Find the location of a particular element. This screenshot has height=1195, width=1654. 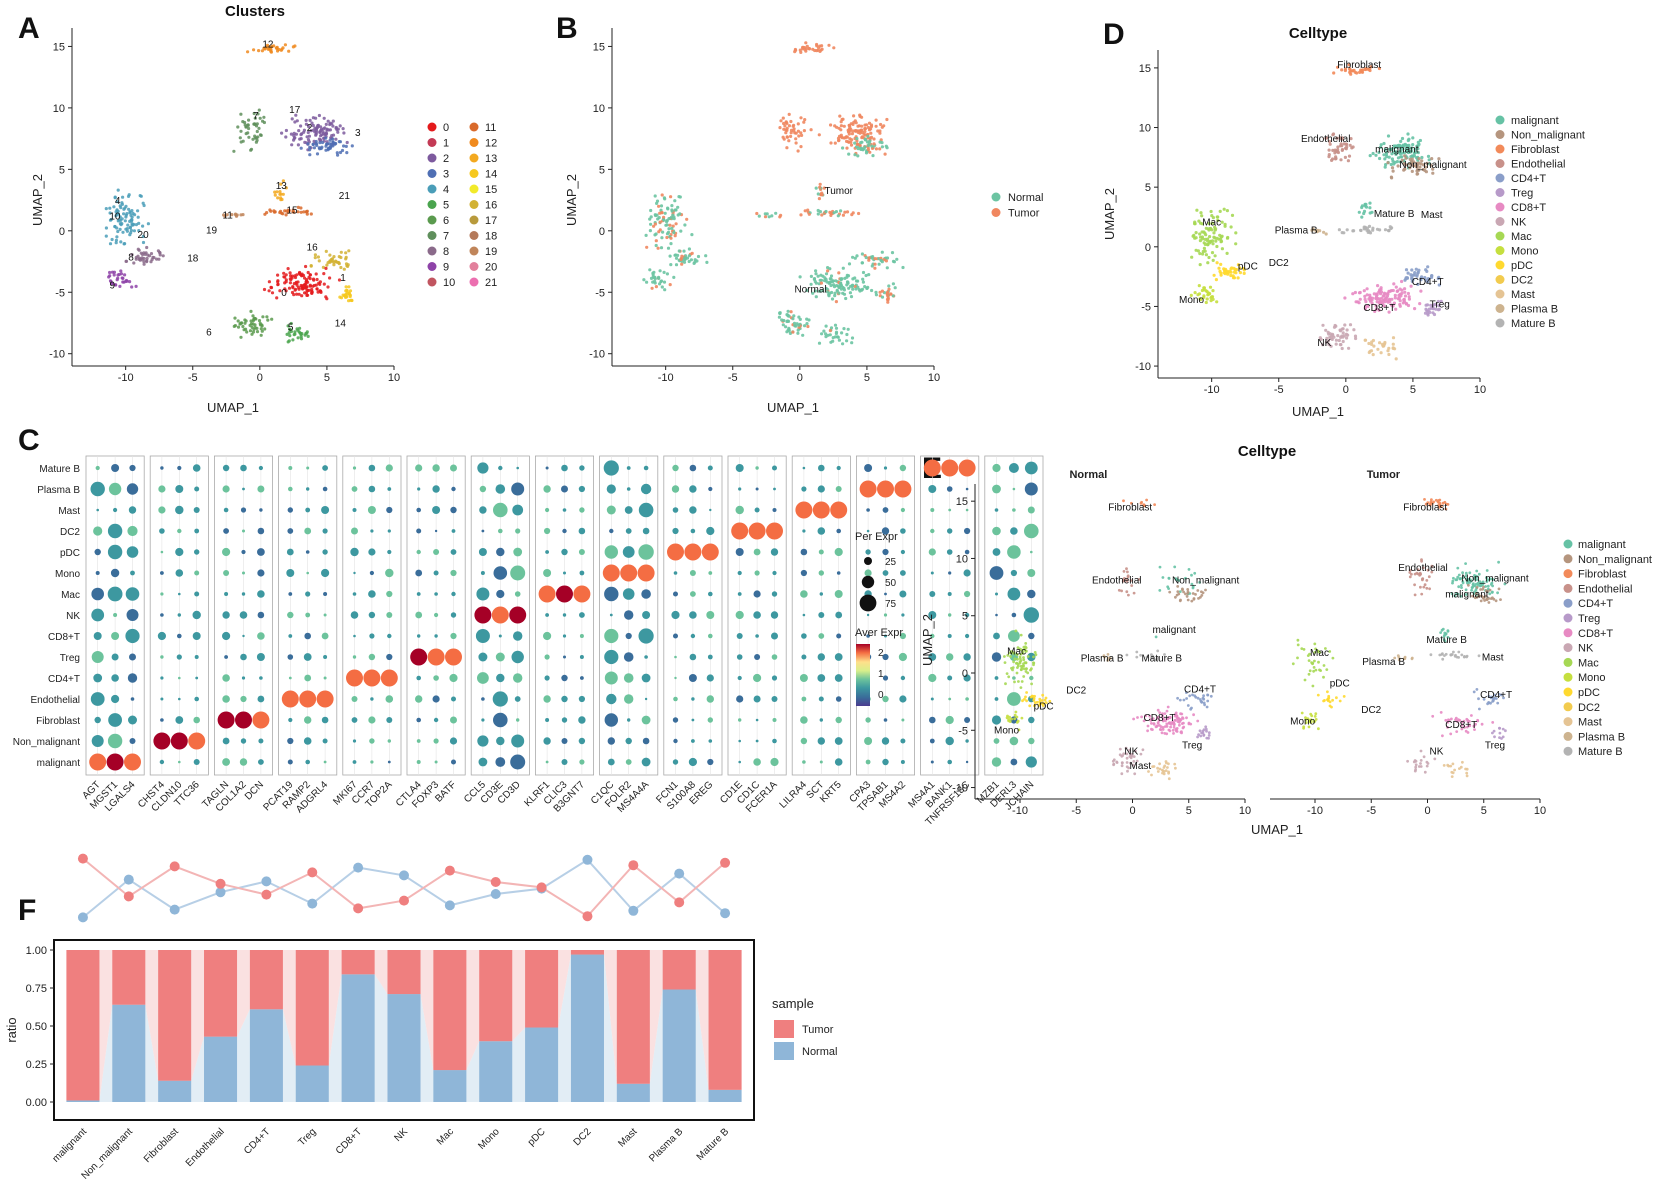

e-title: Celltype is located at coordinates (1267, 451).